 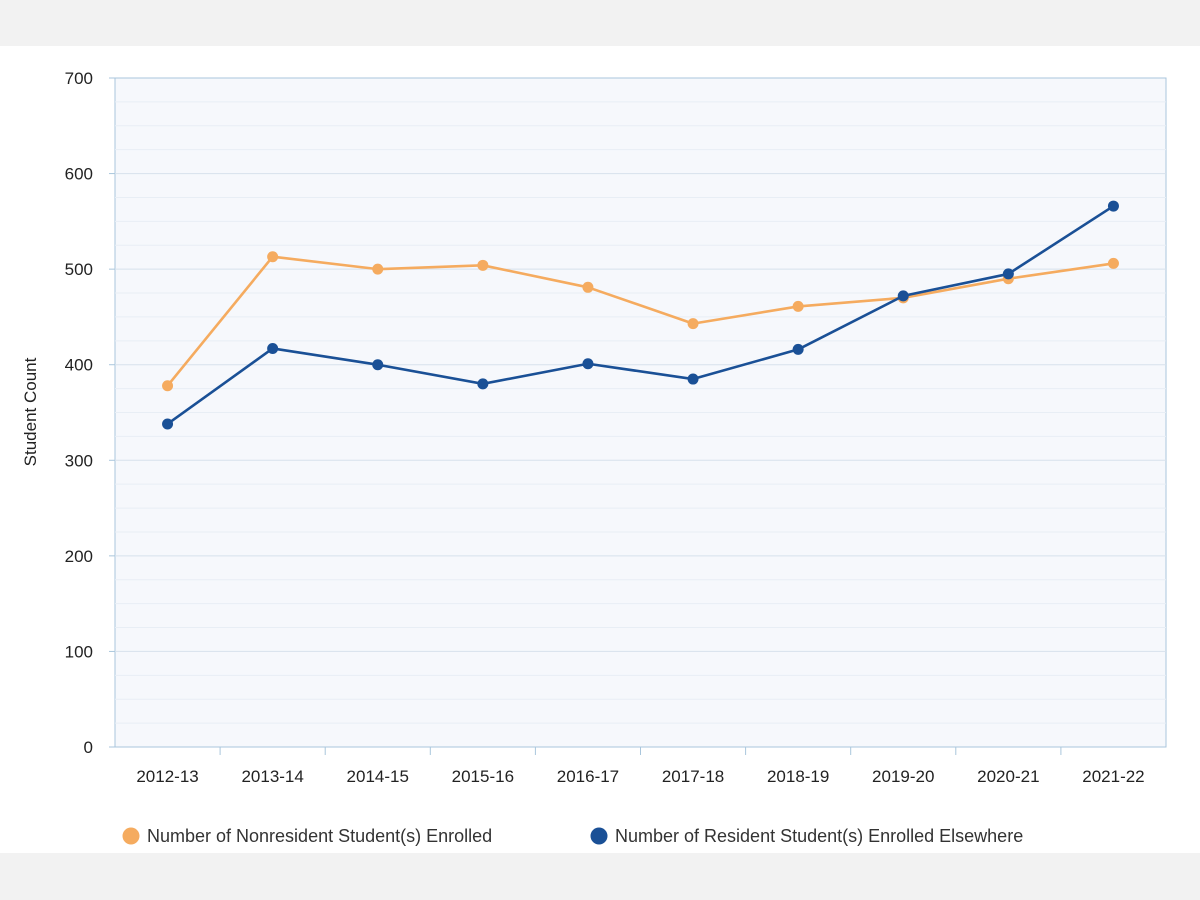 I want to click on series-line, so click(x=640, y=321).